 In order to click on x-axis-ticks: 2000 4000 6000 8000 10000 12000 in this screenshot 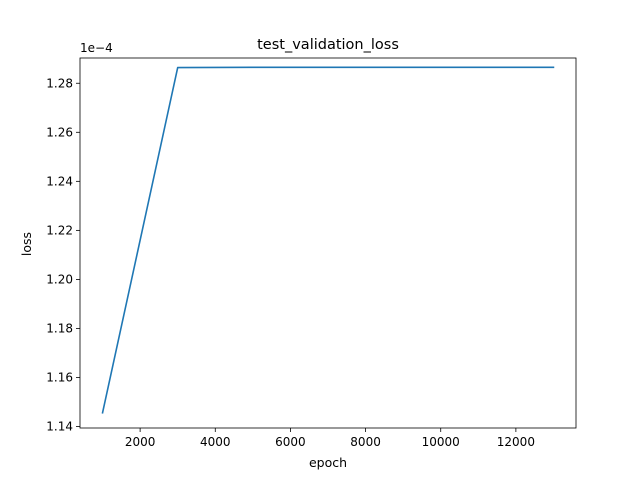, I will do `click(330, 438)`.